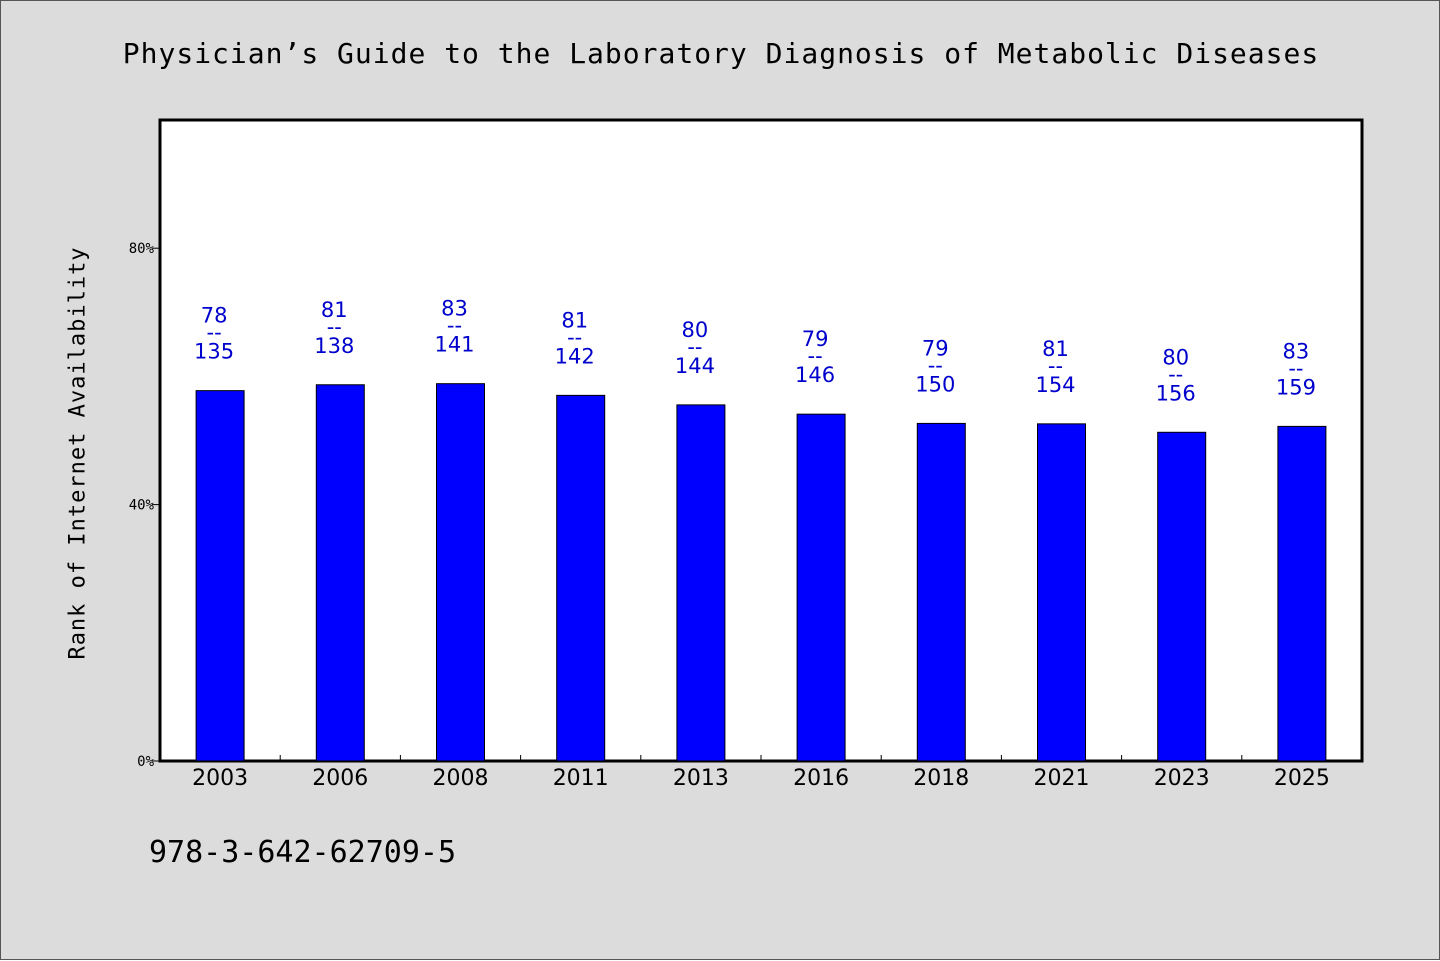 The width and height of the screenshot is (1440, 961). What do you see at coordinates (334, 346) in the screenshot?
I see `bar-label-total: 138` at bounding box center [334, 346].